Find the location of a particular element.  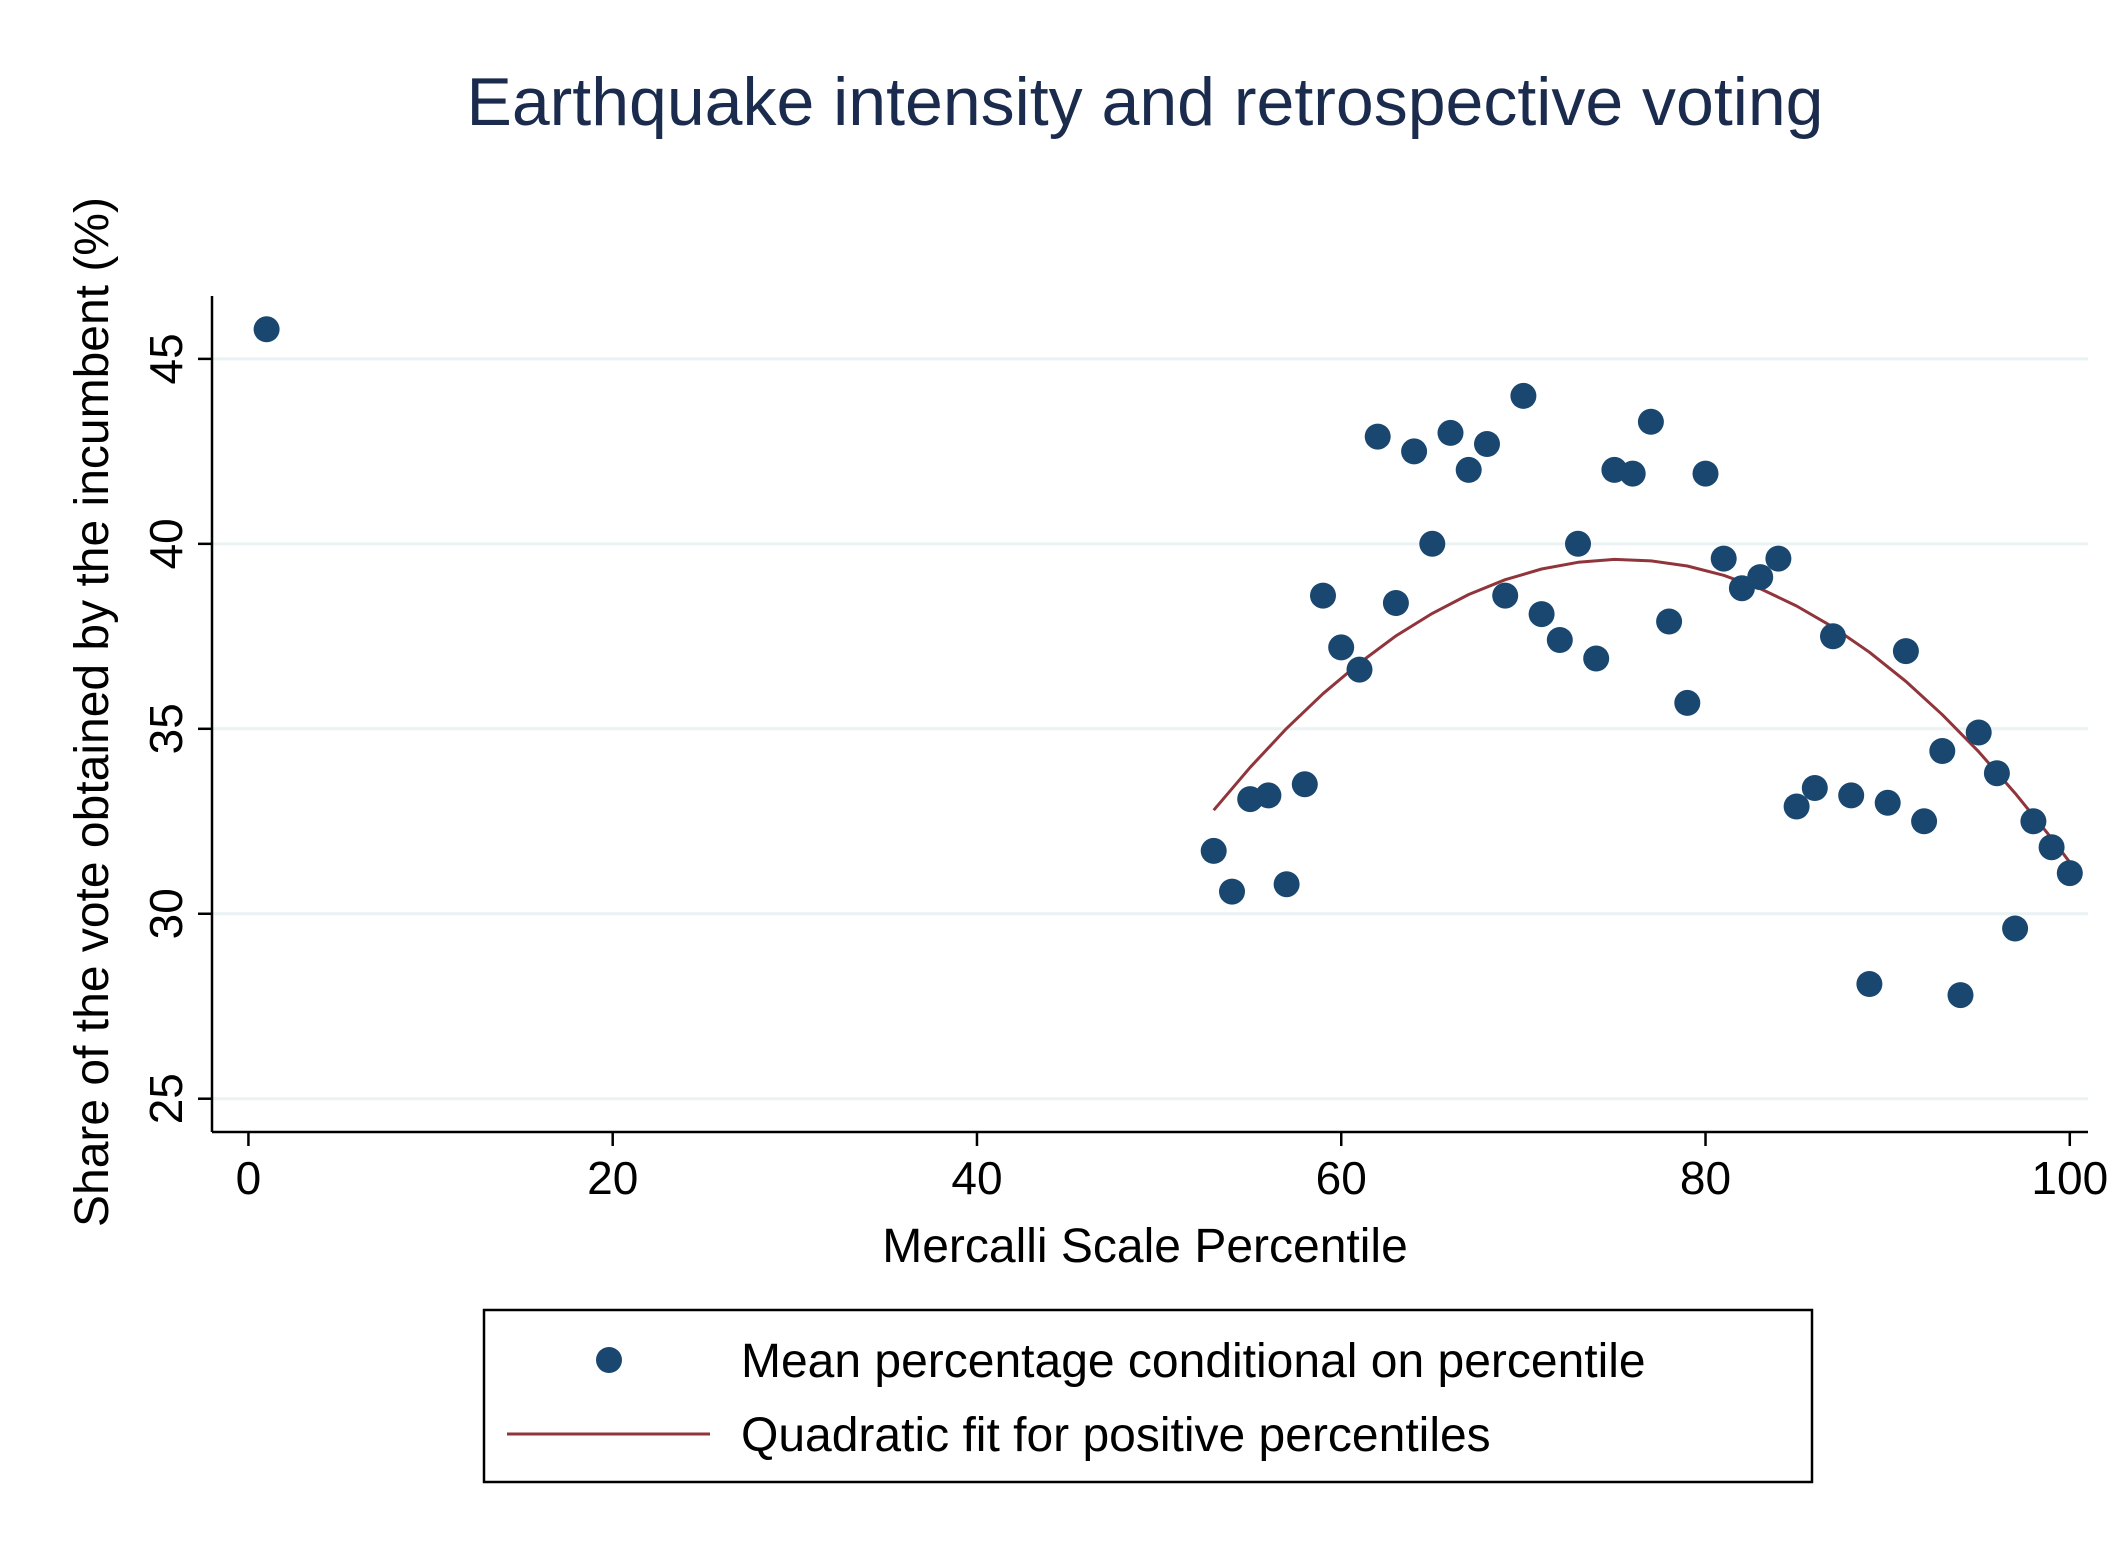

x-tick-label: 60 is located at coordinates (1341, 1178).